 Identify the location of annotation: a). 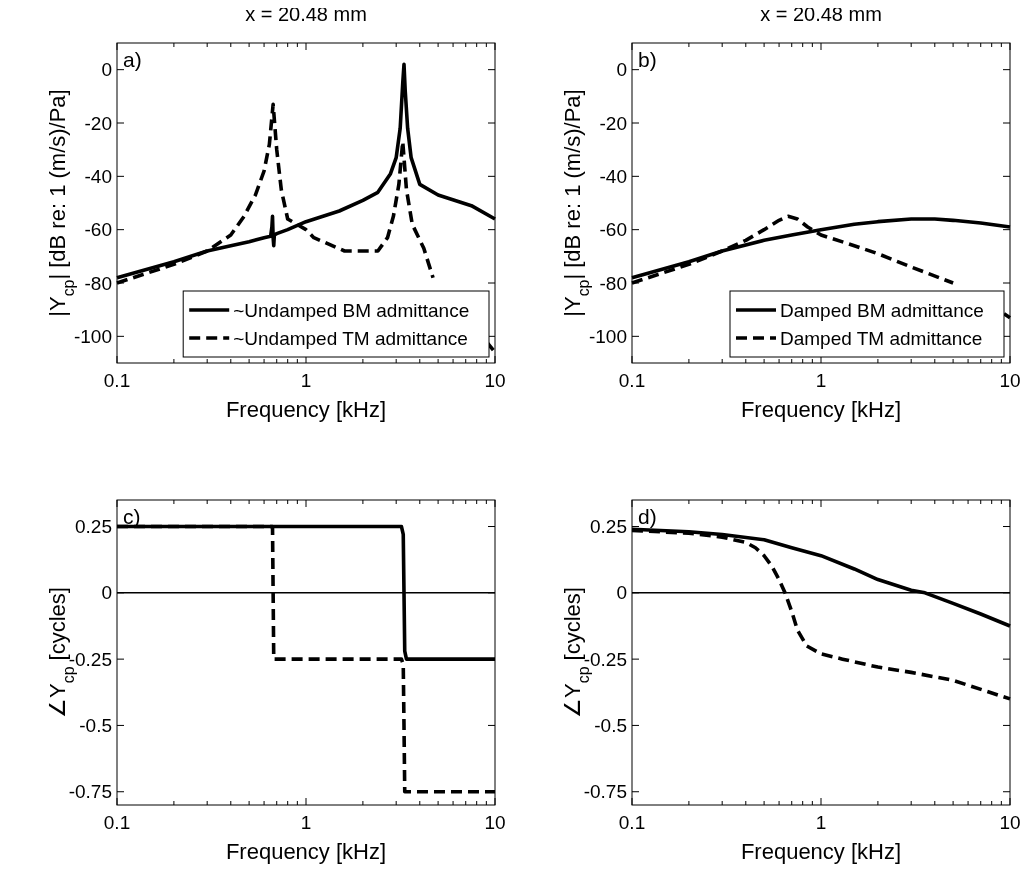
(132, 59).